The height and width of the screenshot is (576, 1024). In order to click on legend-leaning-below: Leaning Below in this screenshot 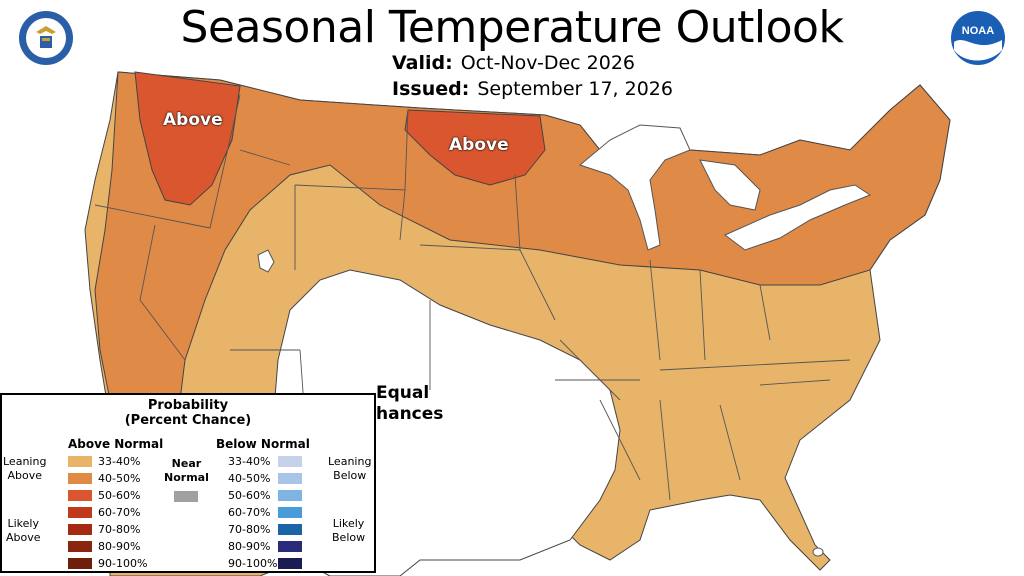, I will do `click(349, 469)`.